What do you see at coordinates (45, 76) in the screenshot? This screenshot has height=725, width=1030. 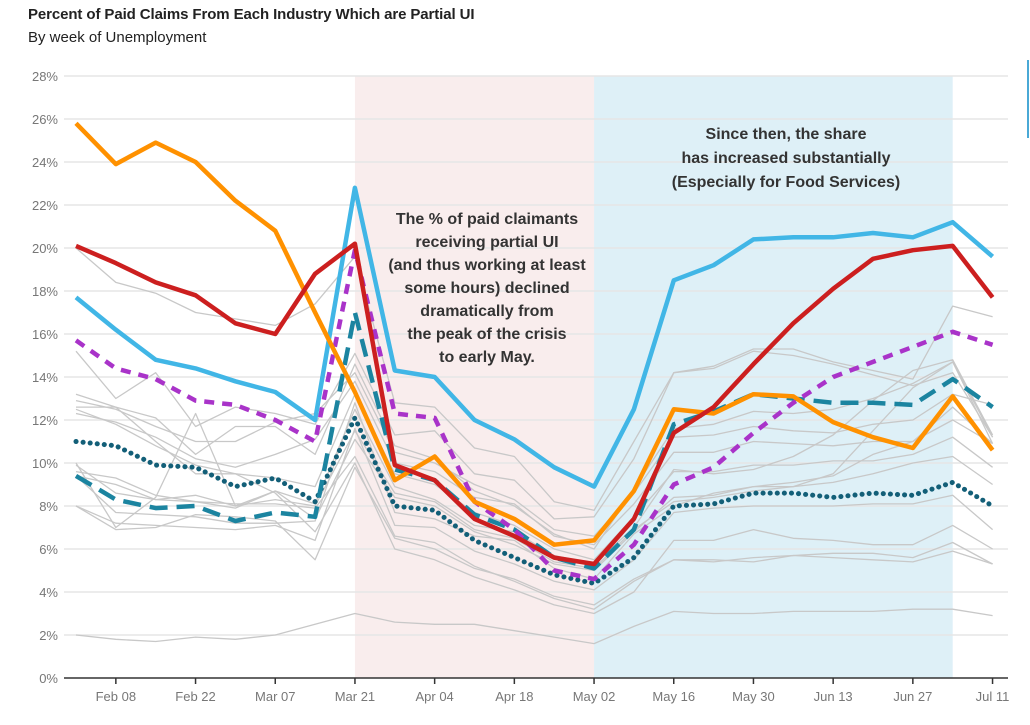 I see `y-tick-label: 28%` at bounding box center [45, 76].